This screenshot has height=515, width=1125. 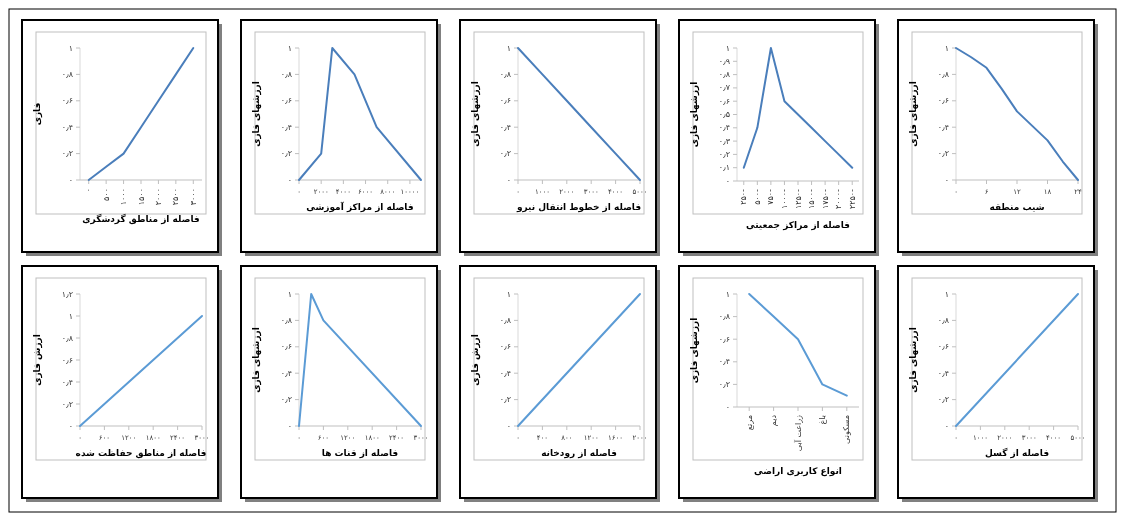 I want to click on x-axis-title: فاصله از خطوط انتقال نیرو, so click(x=578, y=207).